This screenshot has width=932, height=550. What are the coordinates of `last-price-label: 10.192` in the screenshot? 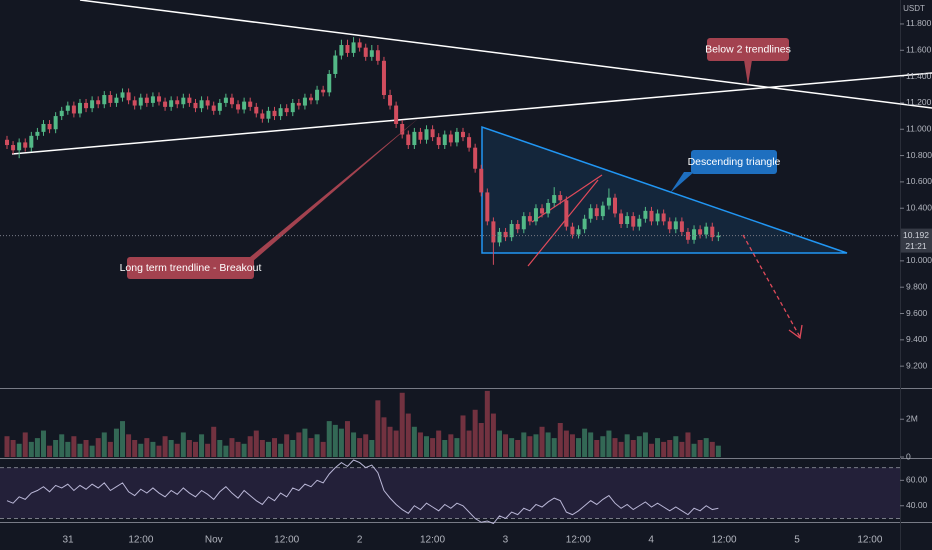 It's located at (916, 235).